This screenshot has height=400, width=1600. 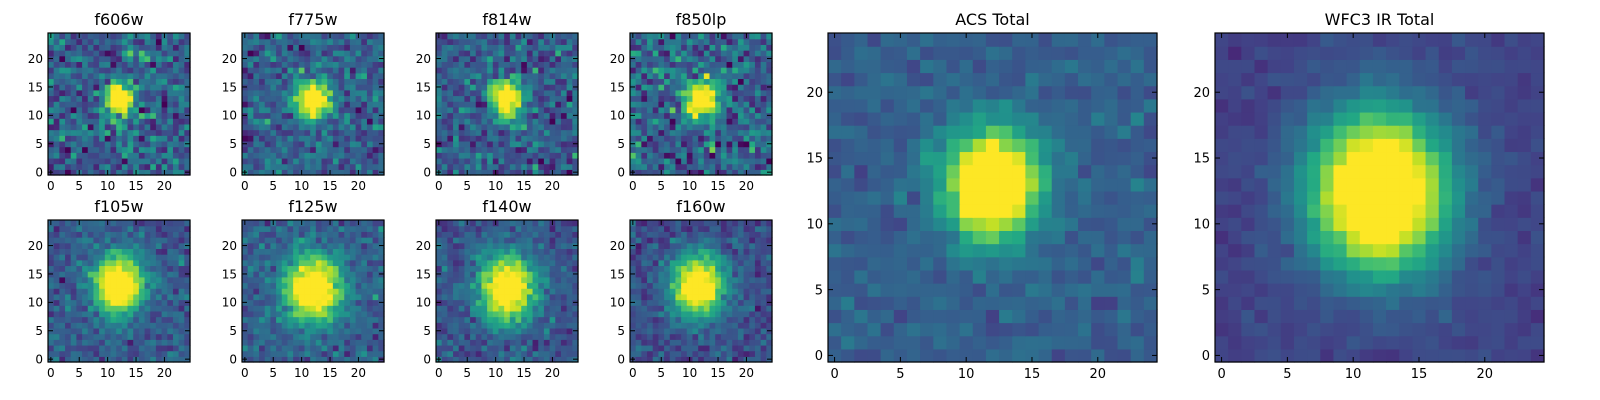 What do you see at coordinates (467, 186) in the screenshot?
I see `x-tick-label: 5` at bounding box center [467, 186].